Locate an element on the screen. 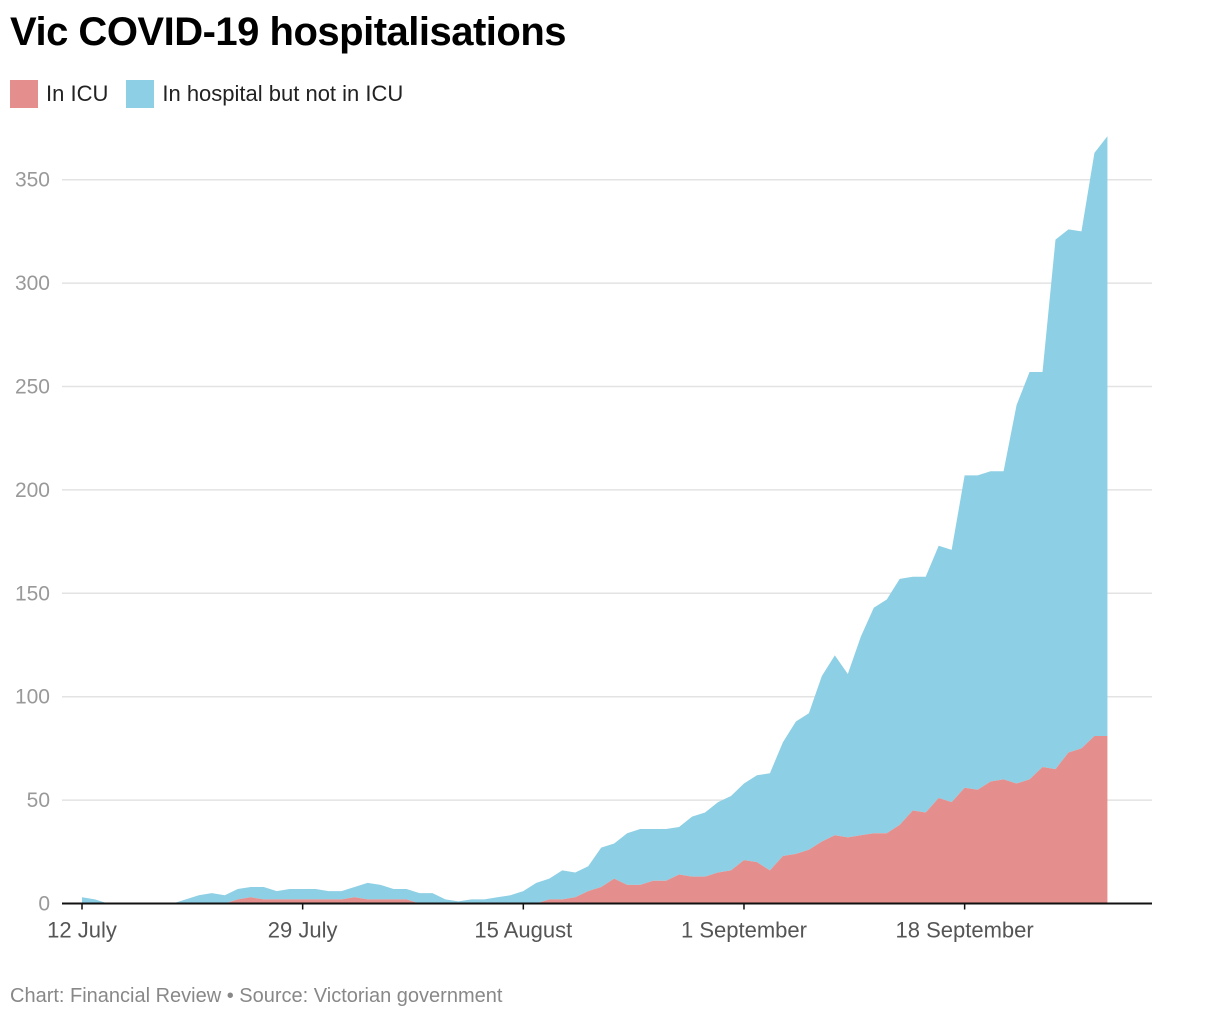 This screenshot has width=1220, height=1020. y-tick-label-200: 200 is located at coordinates (32, 490).